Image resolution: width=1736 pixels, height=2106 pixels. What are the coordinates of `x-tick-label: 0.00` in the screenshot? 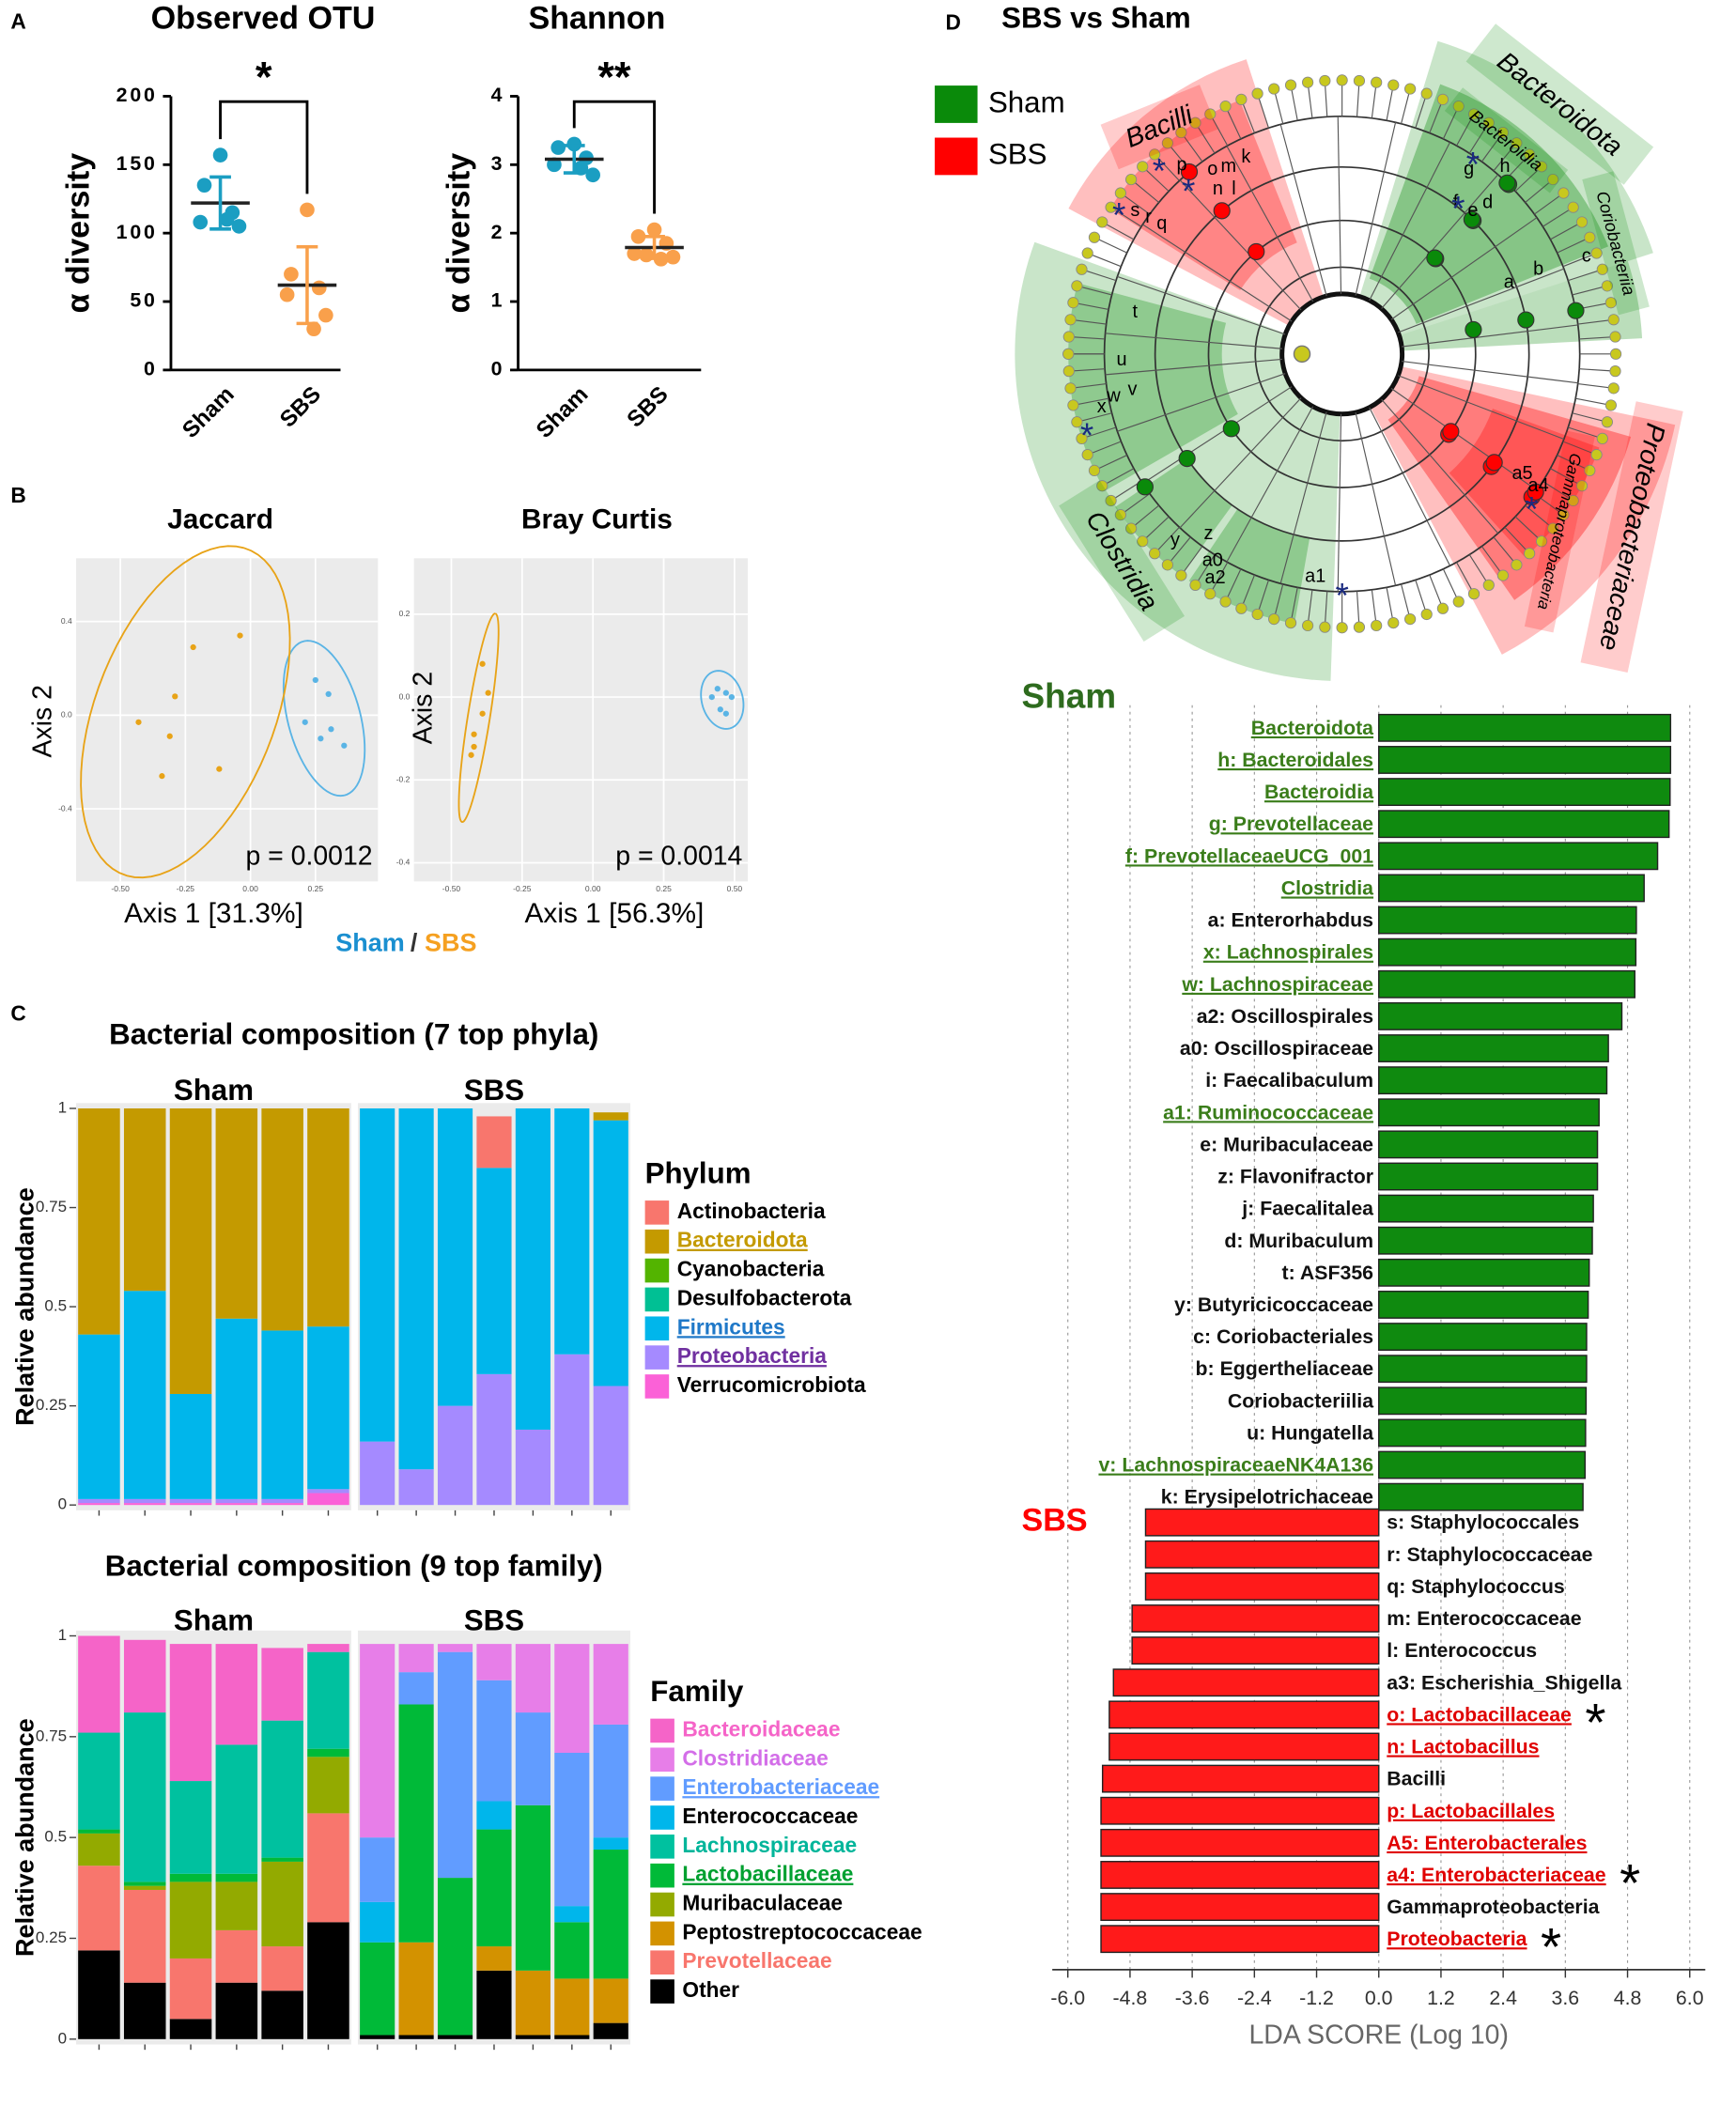 It's located at (250, 888).